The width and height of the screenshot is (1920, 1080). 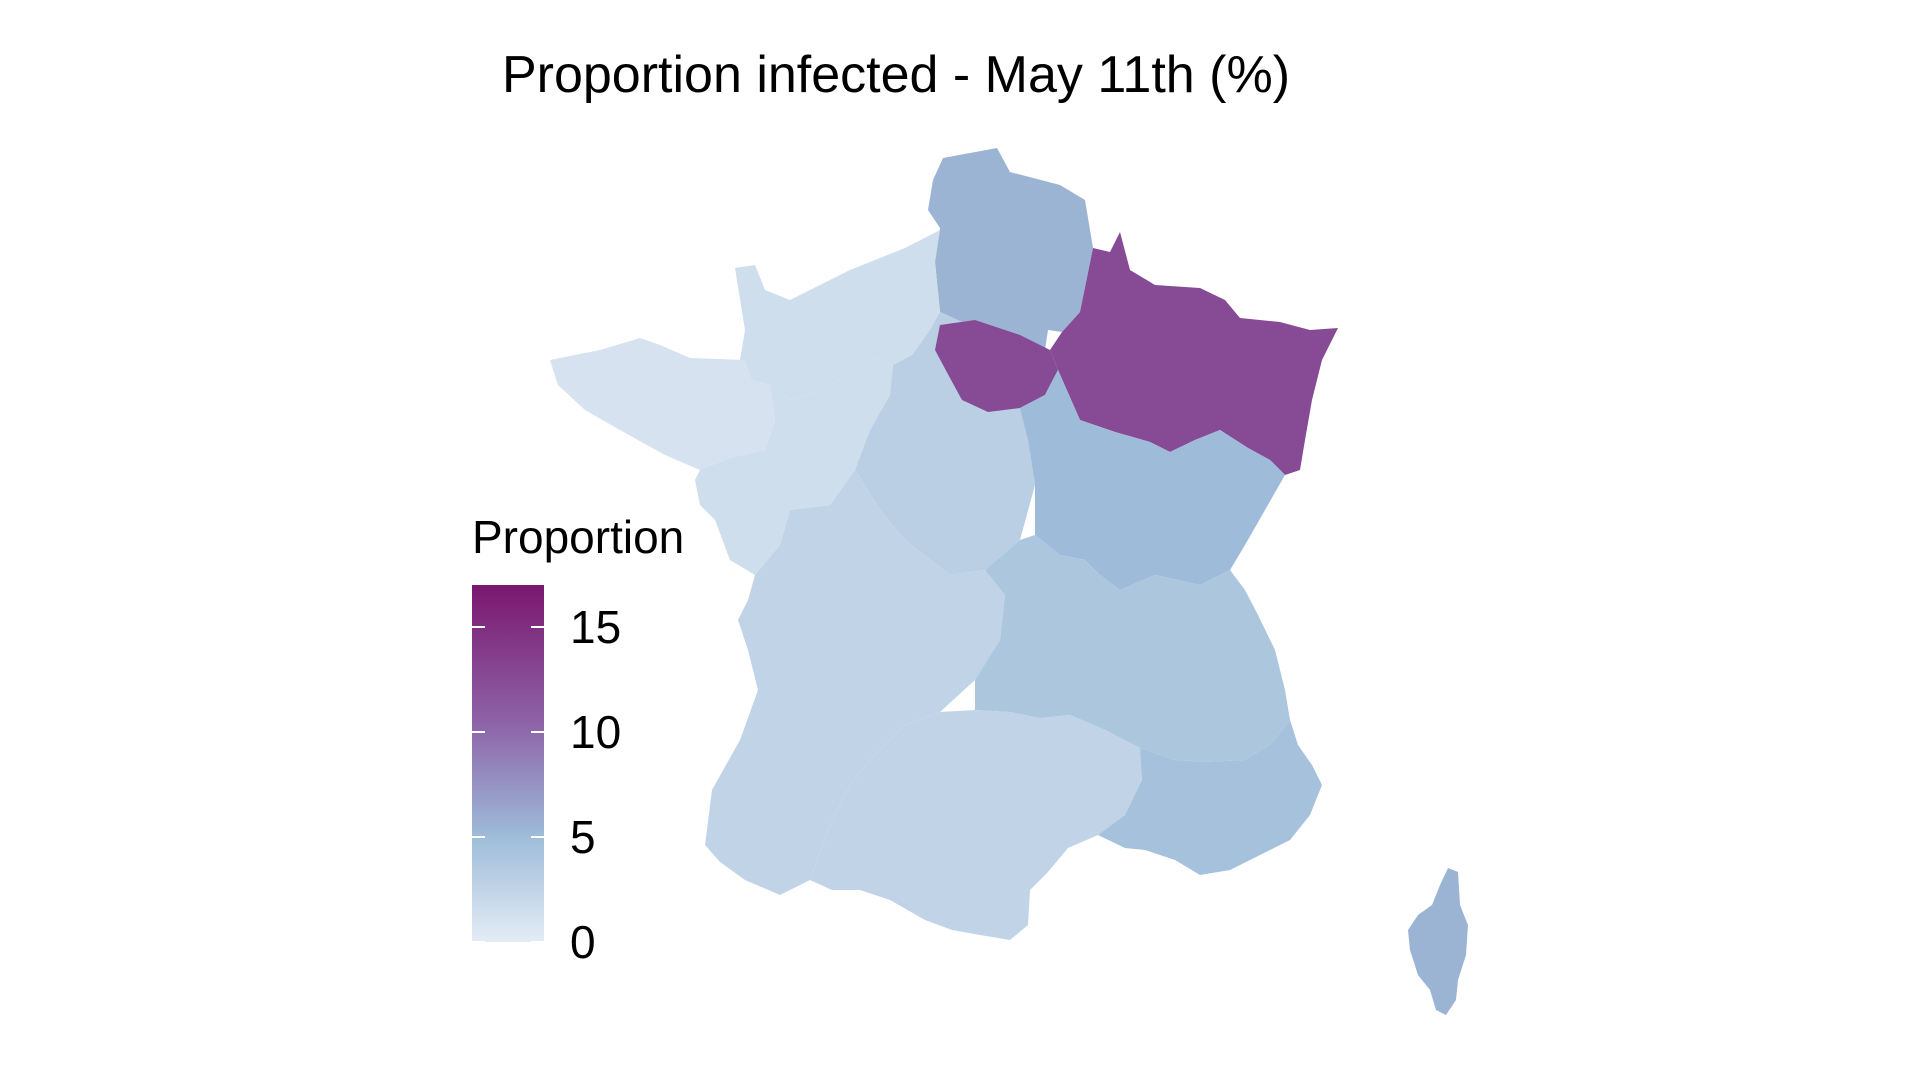 I want to click on region-normandie, so click(x=837, y=315).